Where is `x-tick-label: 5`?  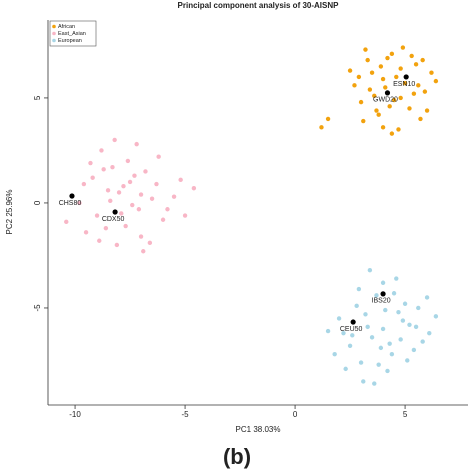 x-tick-label: 5 is located at coordinates (405, 414).